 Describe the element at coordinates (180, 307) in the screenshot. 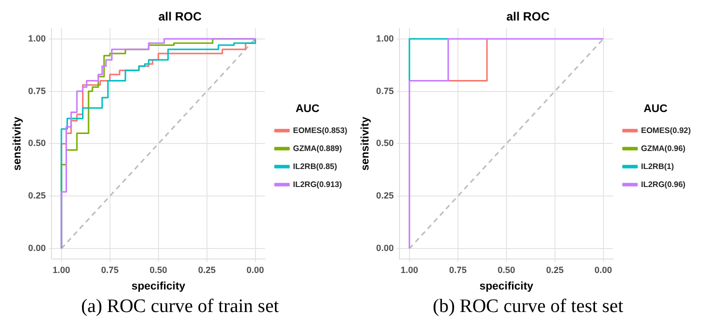

I see `text: (a) ROC curve of train set` at that location.